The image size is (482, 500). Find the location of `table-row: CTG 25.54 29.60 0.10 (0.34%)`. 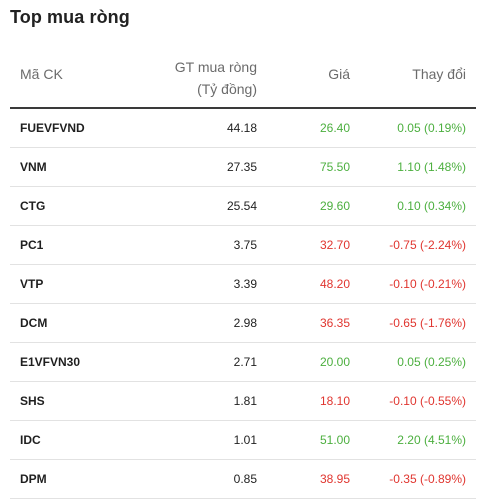

table-row: CTG 25.54 29.60 0.10 (0.34%) is located at coordinates (243, 206).